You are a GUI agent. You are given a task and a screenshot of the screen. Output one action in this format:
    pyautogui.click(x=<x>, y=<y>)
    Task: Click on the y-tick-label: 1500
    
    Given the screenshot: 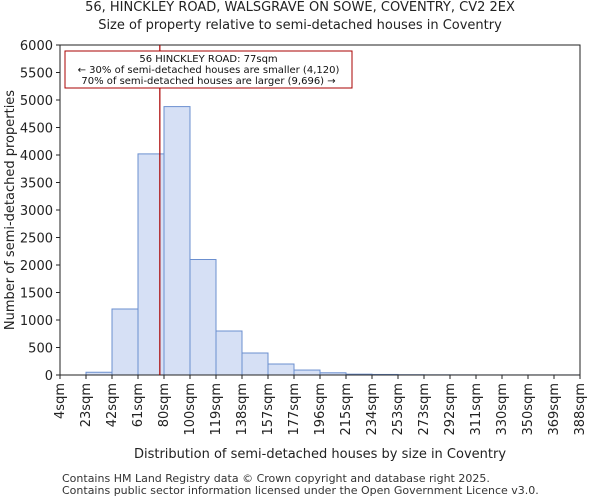 What is the action you would take?
    pyautogui.click(x=36, y=294)
    